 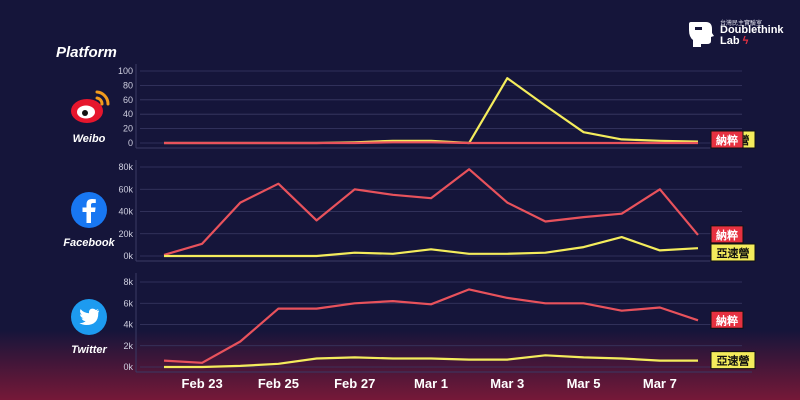 What do you see at coordinates (128, 303) in the screenshot?
I see `y-tick-label: 6k` at bounding box center [128, 303].